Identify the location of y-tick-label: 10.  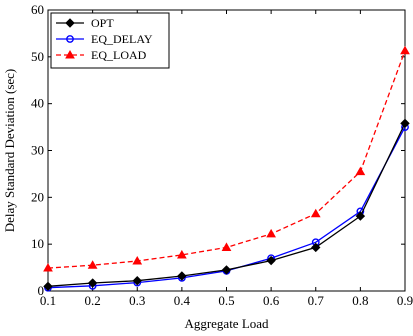
(37, 243).